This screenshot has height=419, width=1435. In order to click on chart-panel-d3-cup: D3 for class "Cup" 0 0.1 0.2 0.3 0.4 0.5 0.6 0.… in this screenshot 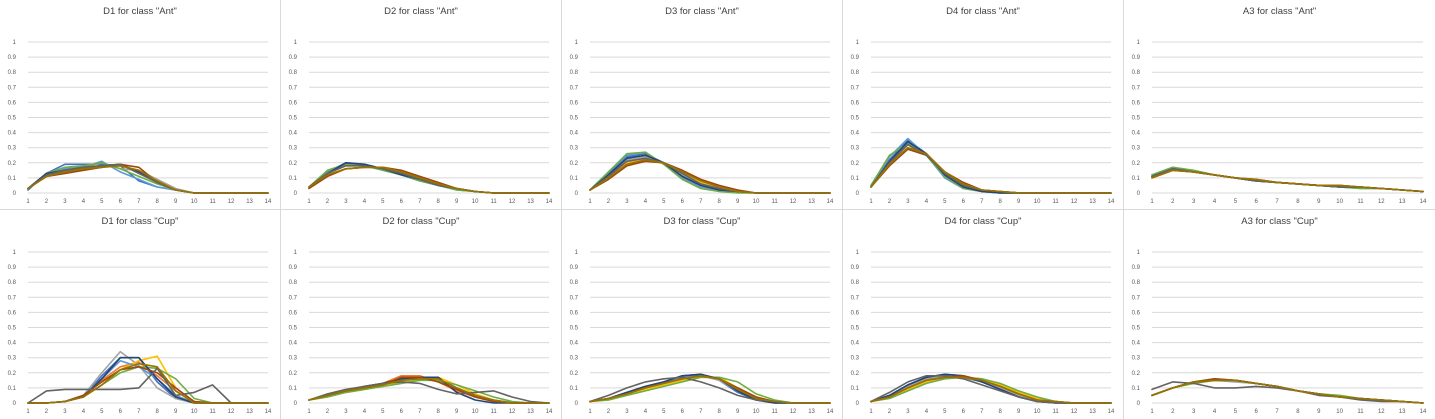, I will do `click(702, 314)`.